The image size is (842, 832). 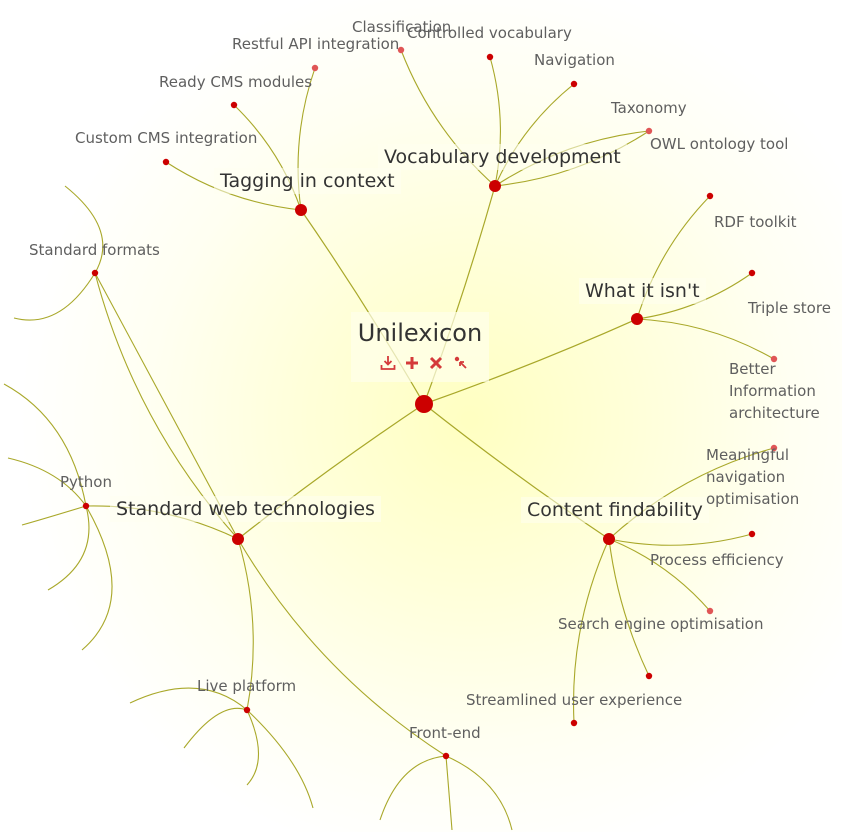 What do you see at coordinates (609, 539) in the screenshot?
I see `branch-node-findability` at bounding box center [609, 539].